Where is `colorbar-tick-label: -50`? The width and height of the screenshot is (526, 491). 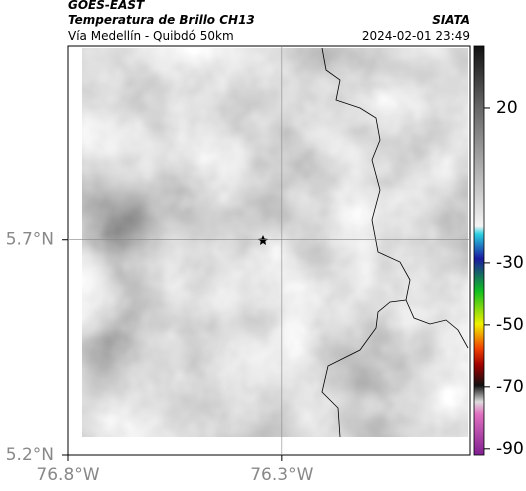
colorbar-tick-label: -50 is located at coordinates (510, 325).